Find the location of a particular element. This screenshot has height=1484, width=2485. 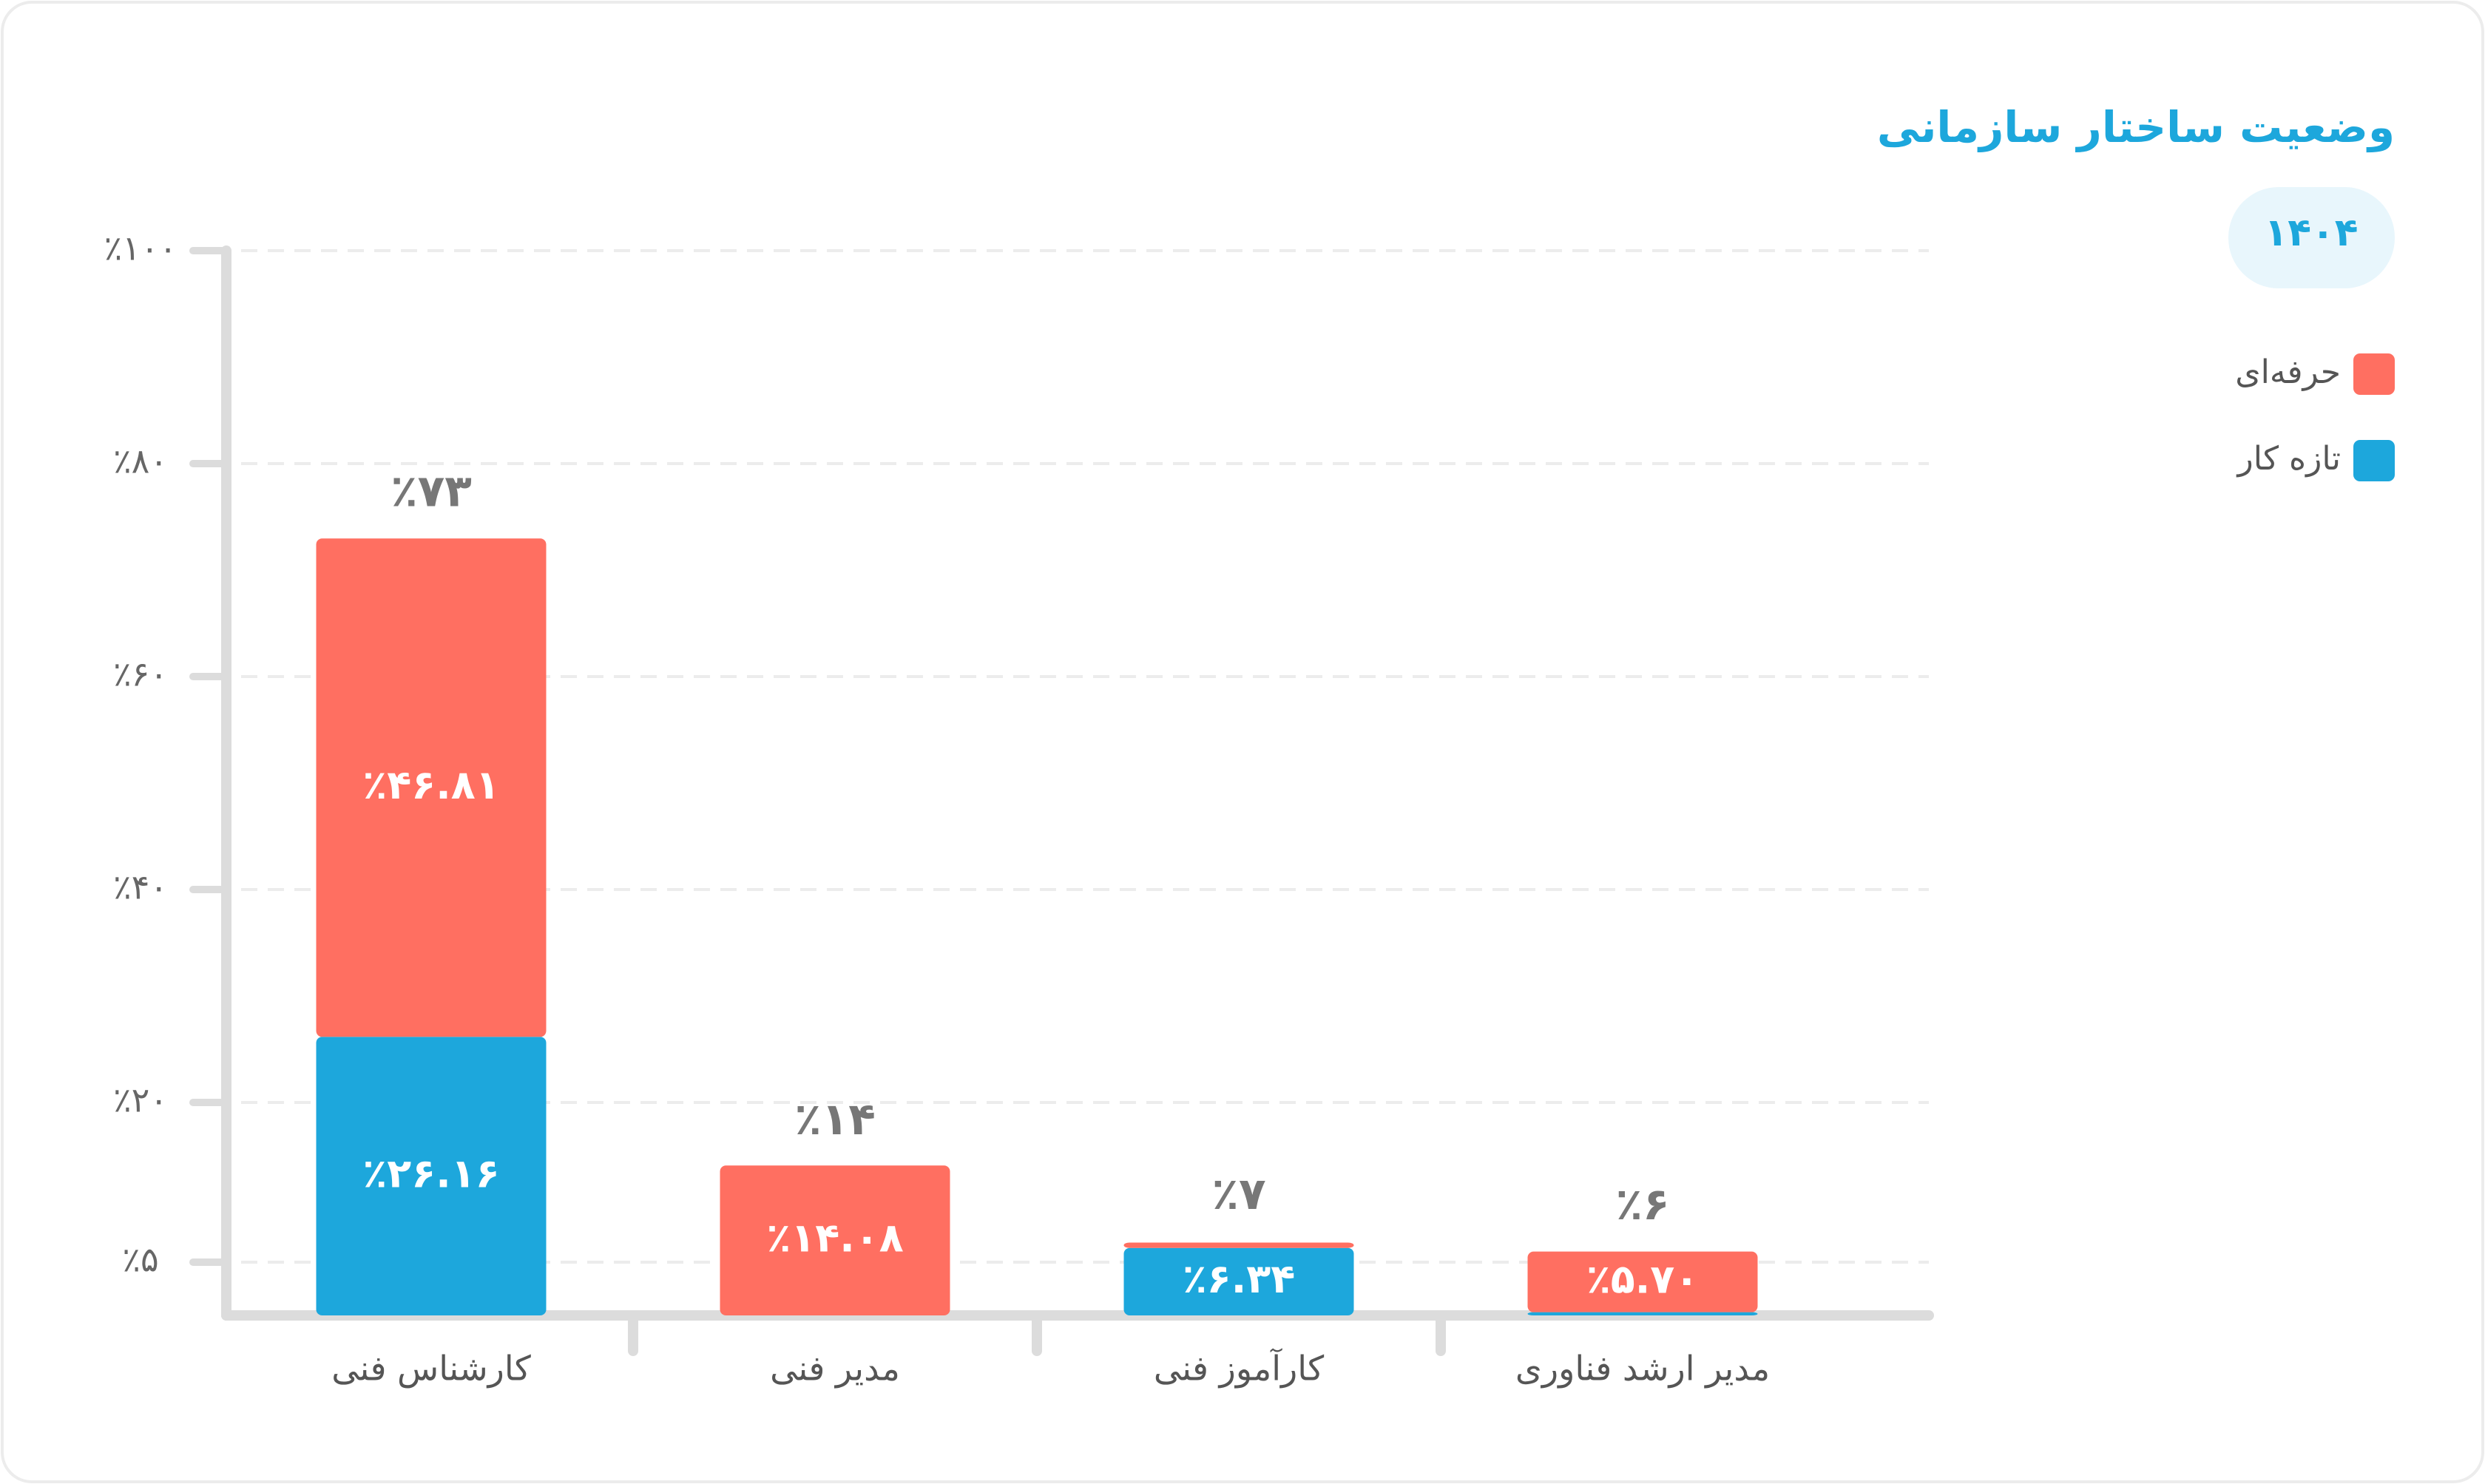

legend-label: تازه کار is located at coordinates (2288, 459).